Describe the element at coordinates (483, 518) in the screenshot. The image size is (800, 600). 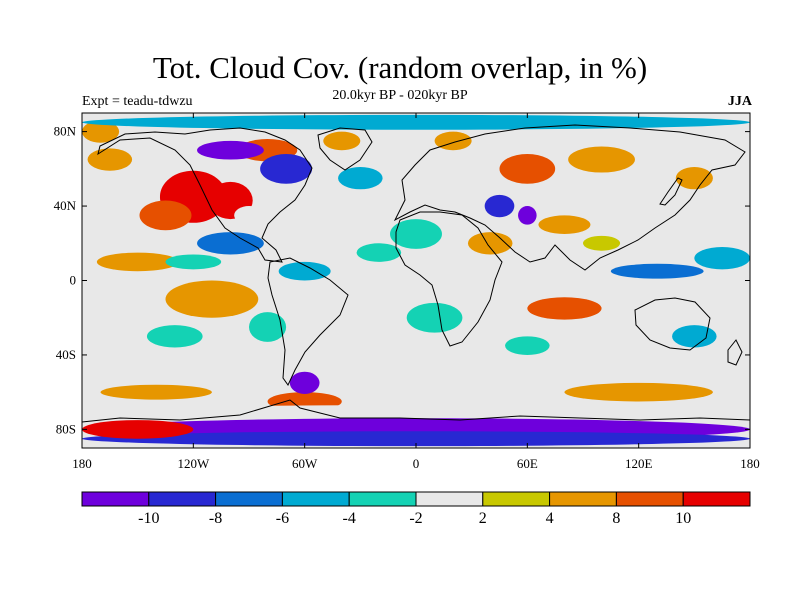
I see `colorbar-label: 2` at that location.